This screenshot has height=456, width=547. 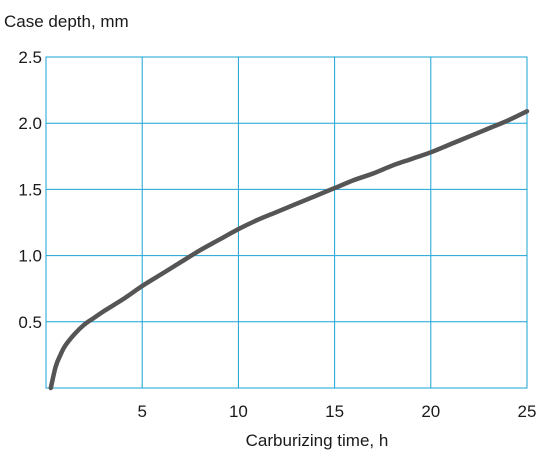 I want to click on y-tick-label-1.5: 1.5, so click(x=30, y=189).